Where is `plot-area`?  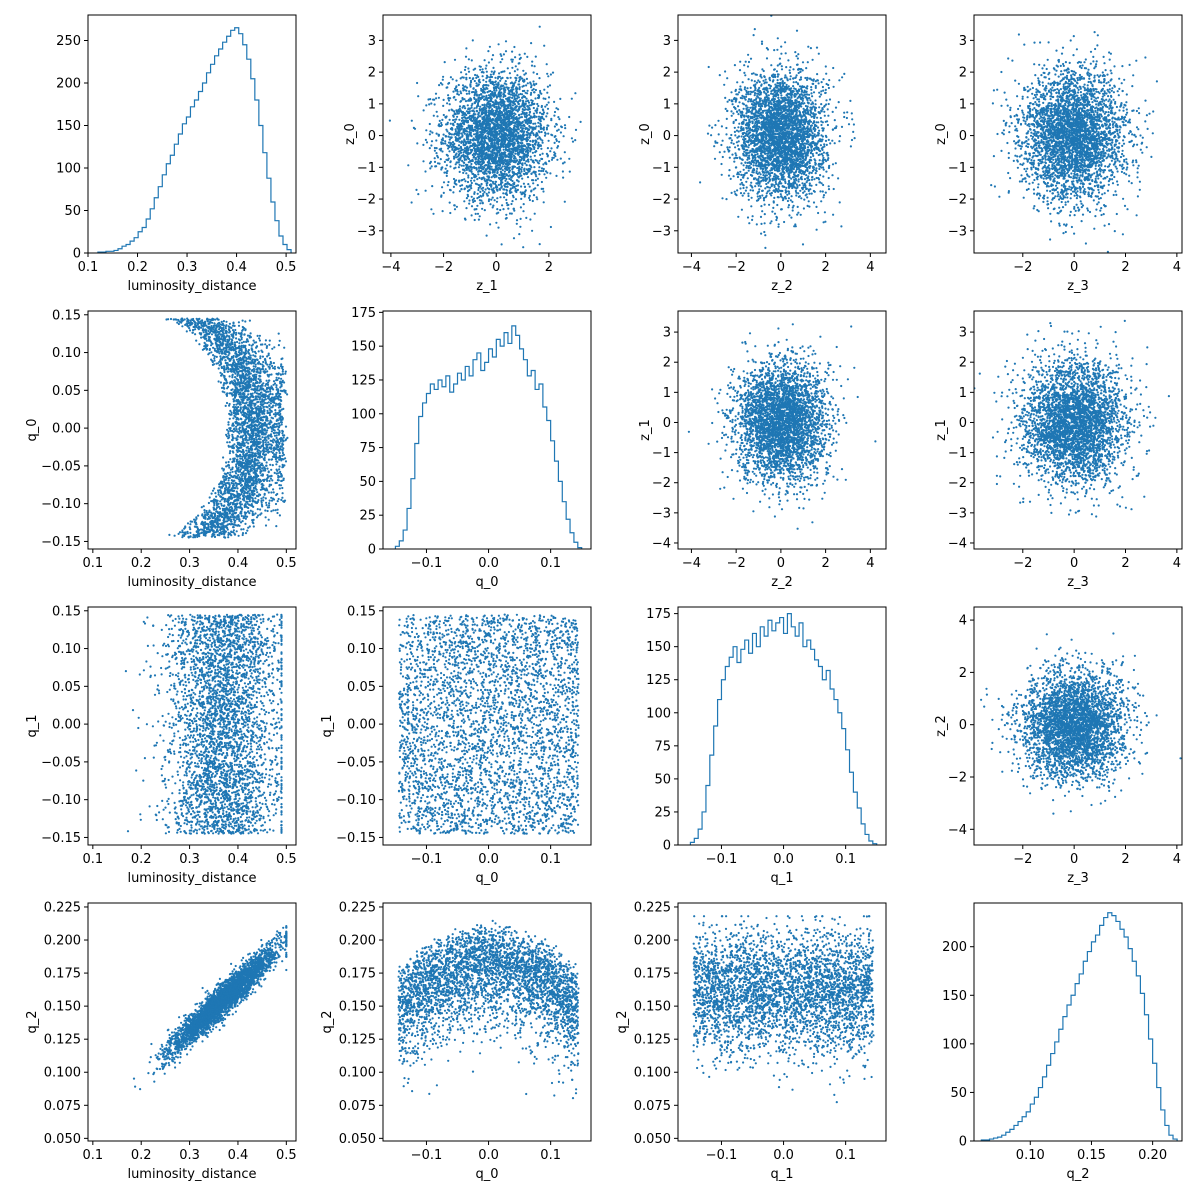 plot-area is located at coordinates (194, 140).